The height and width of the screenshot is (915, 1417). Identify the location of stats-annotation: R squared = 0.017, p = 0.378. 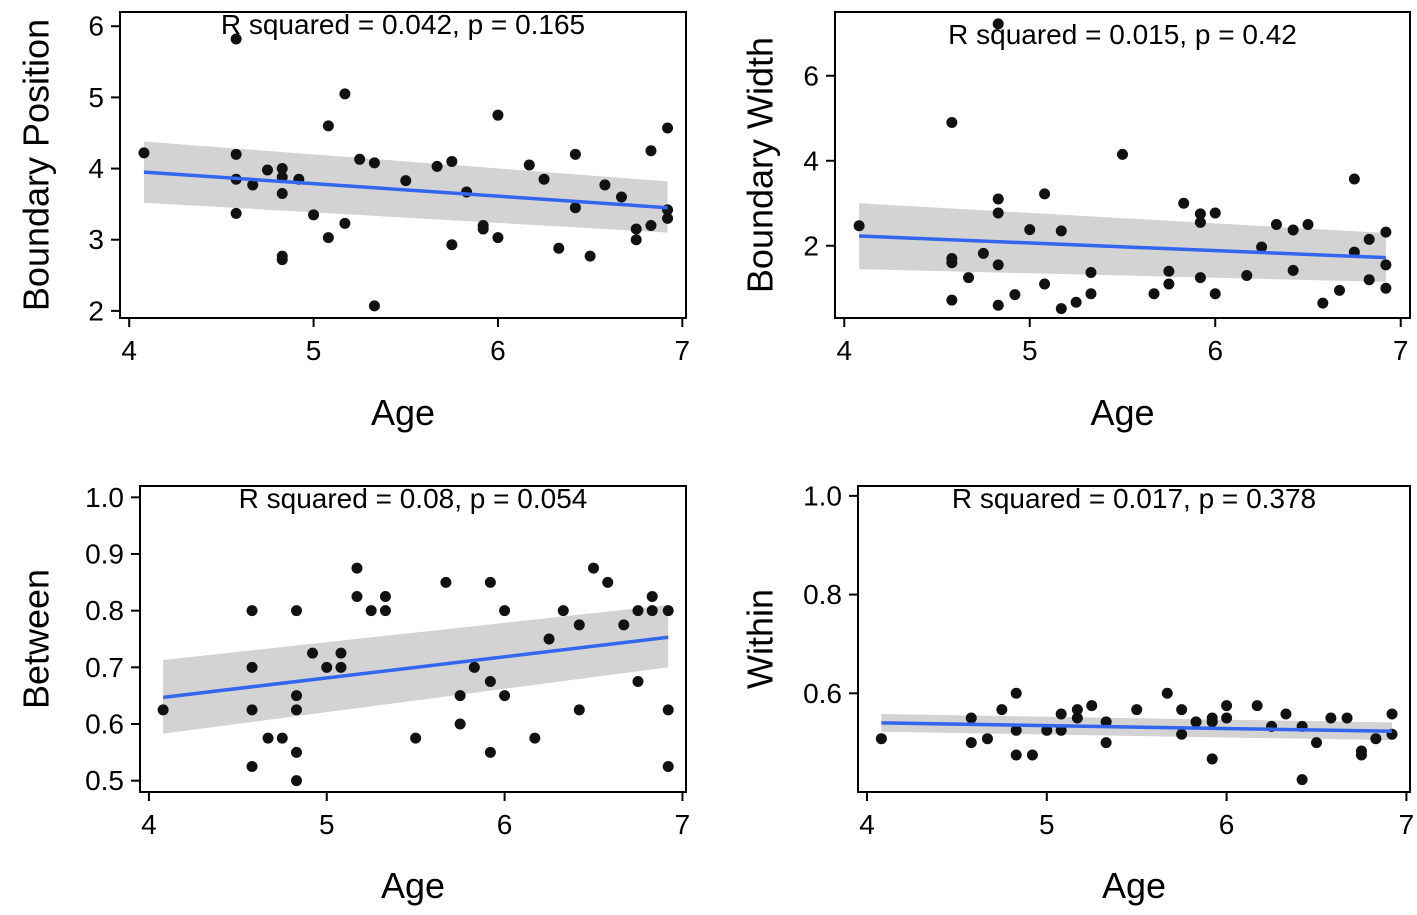
(1134, 498).